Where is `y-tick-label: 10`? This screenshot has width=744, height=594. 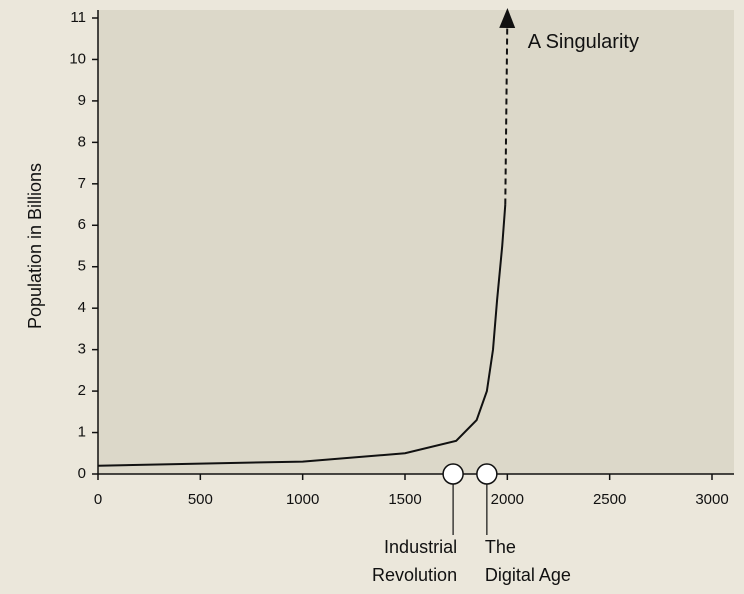 y-tick-label: 10 is located at coordinates (77, 58).